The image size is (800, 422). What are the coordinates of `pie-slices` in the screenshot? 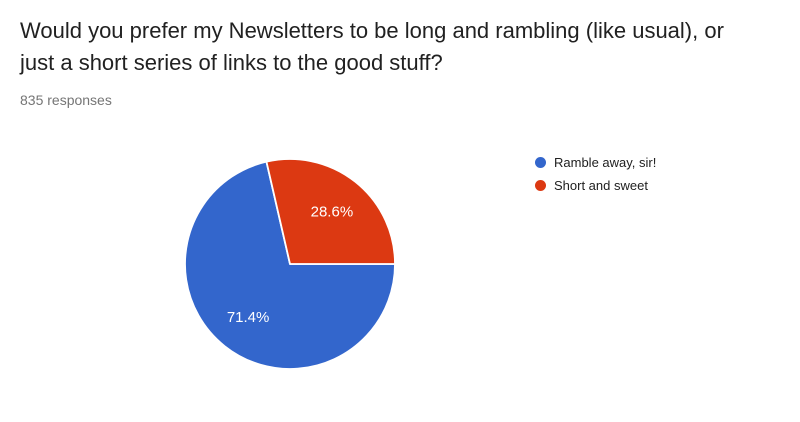 It's located at (290, 264).